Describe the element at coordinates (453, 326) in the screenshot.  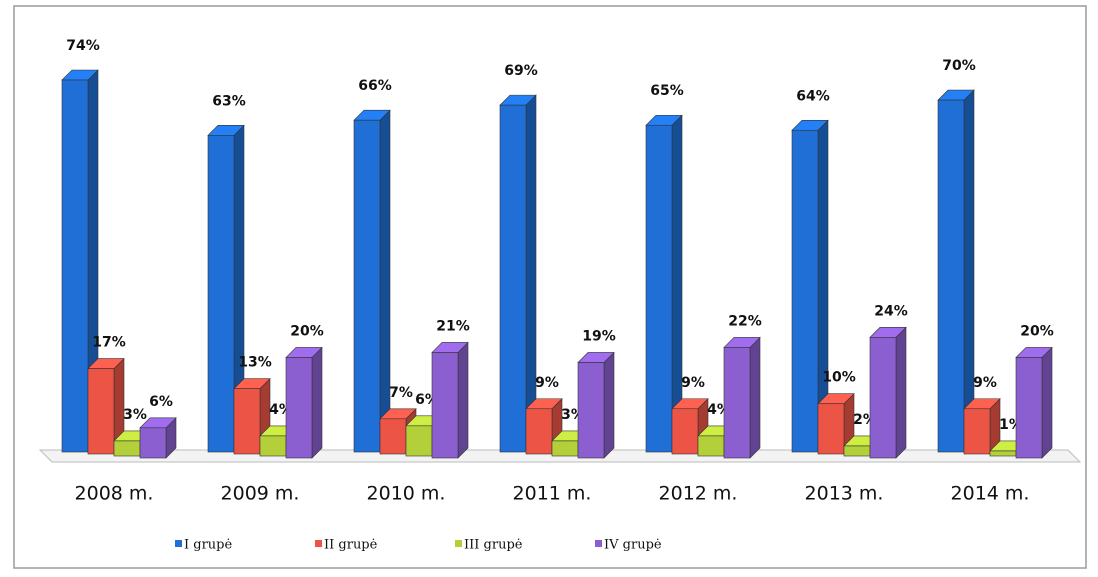
I see `value-label: 21%` at that location.